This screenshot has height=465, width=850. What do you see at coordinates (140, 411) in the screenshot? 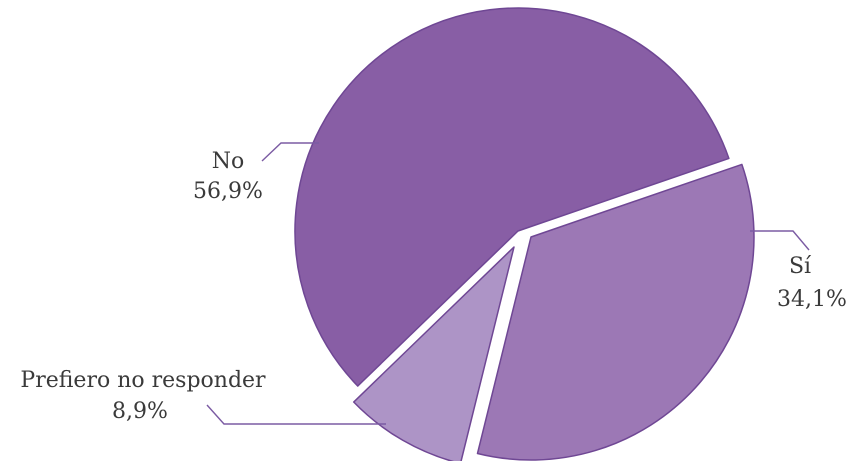
I see `slice-label-value-prefiero: 8,9%` at bounding box center [140, 411].